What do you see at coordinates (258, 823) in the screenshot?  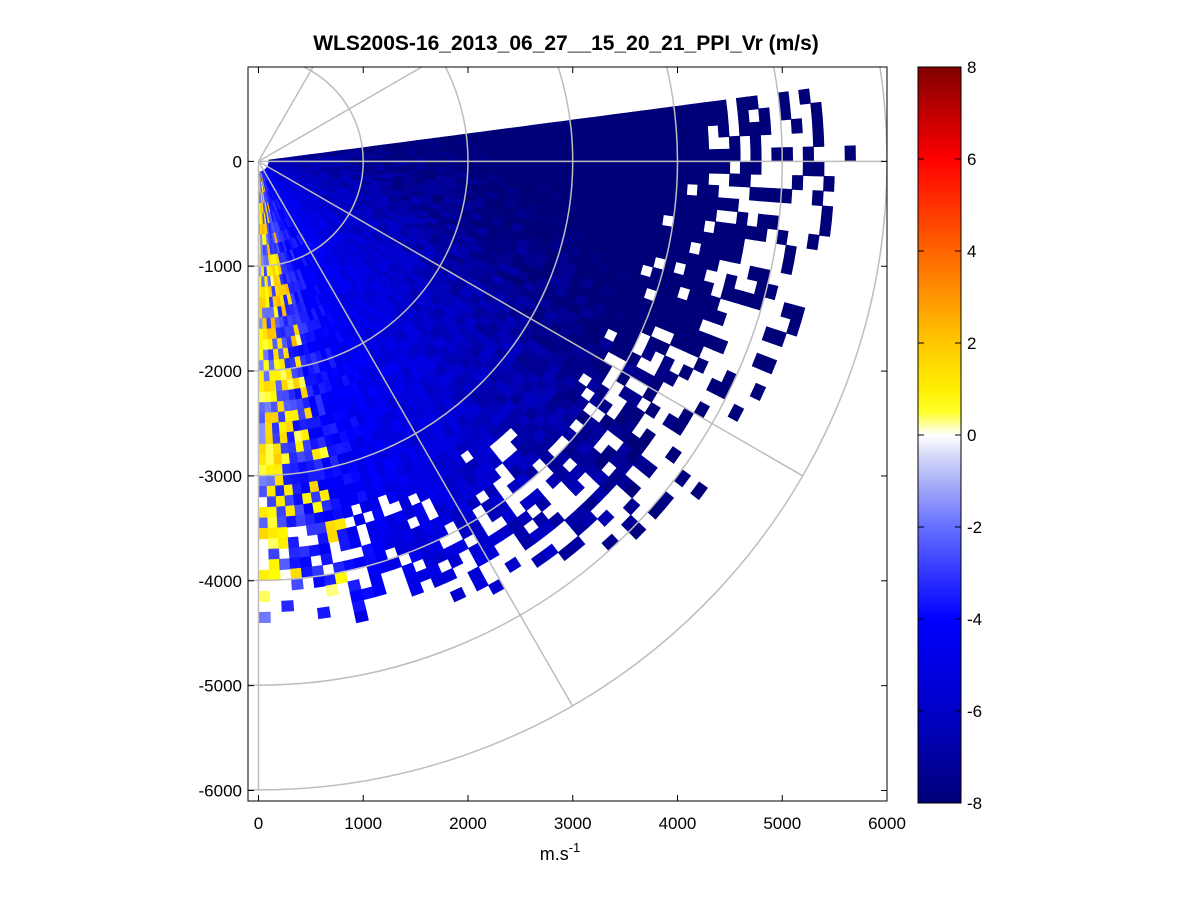 I see `x-tick-label: 0` at bounding box center [258, 823].